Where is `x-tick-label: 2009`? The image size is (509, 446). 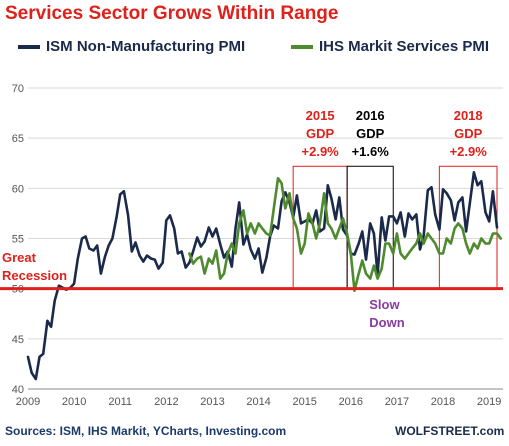
x-tick-label: 2009 is located at coordinates (28, 402).